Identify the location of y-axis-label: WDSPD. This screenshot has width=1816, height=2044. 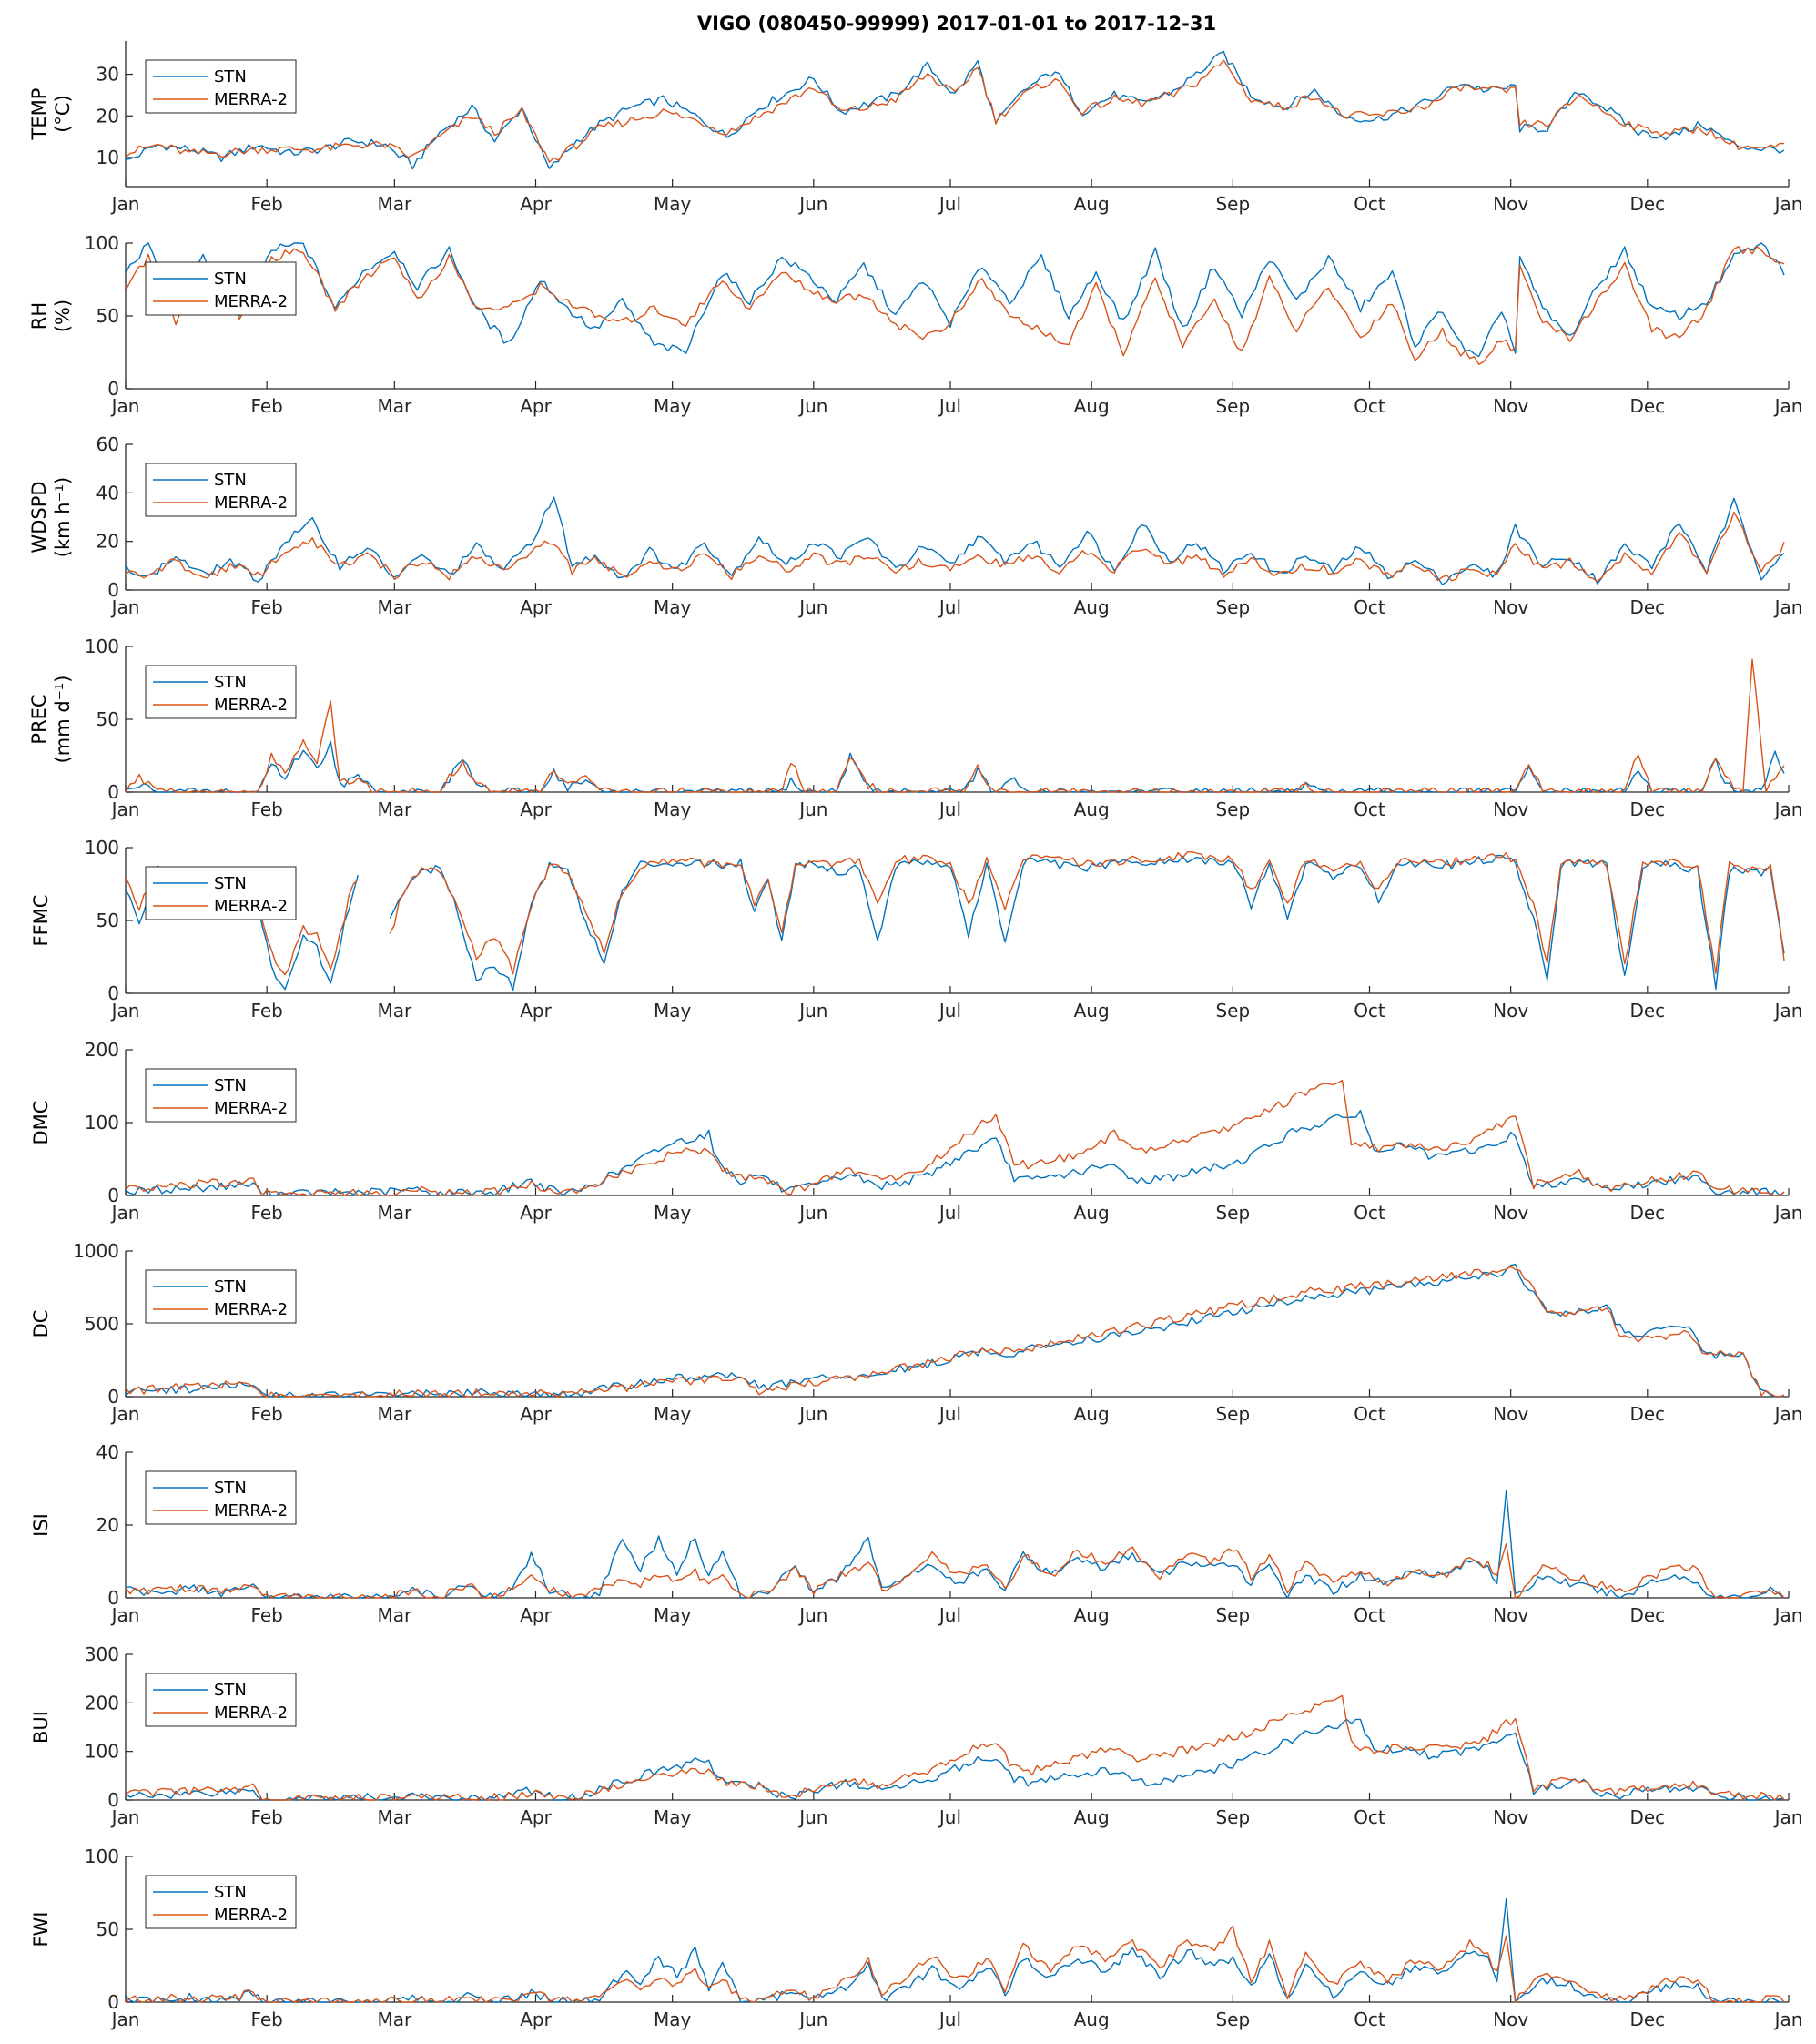
(39, 517).